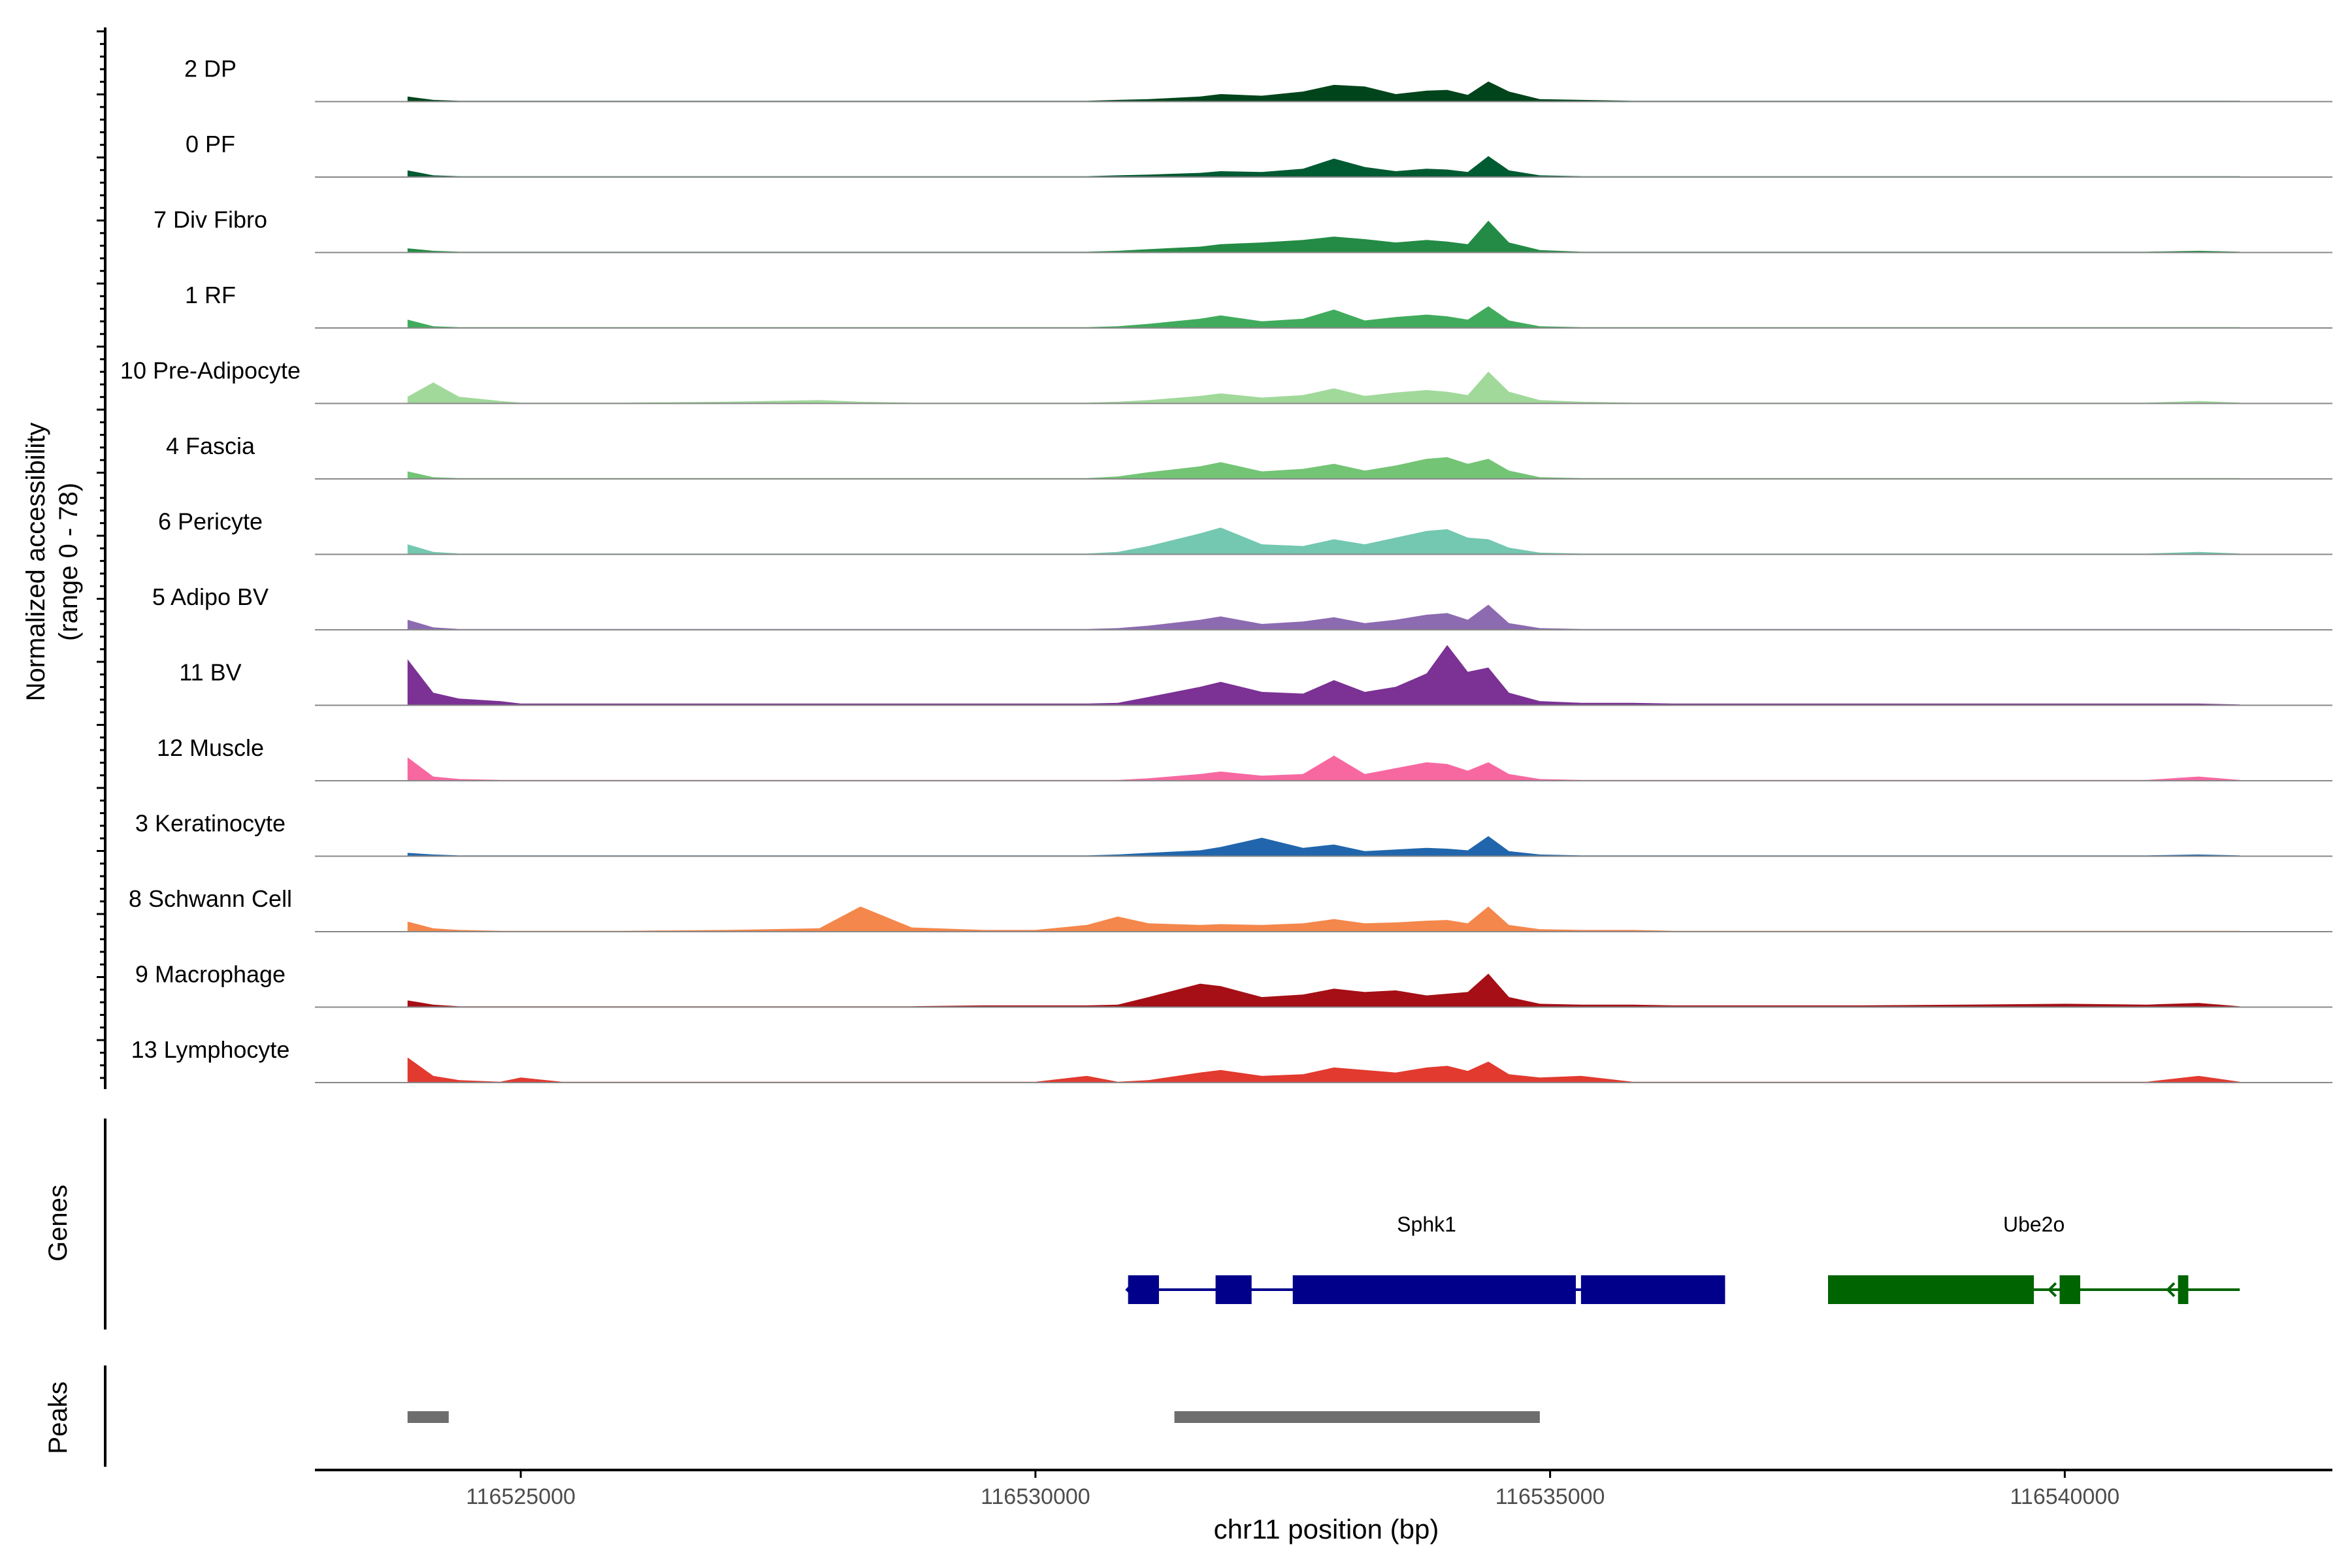  What do you see at coordinates (101, 558) in the screenshot?
I see `y-axis` at bounding box center [101, 558].